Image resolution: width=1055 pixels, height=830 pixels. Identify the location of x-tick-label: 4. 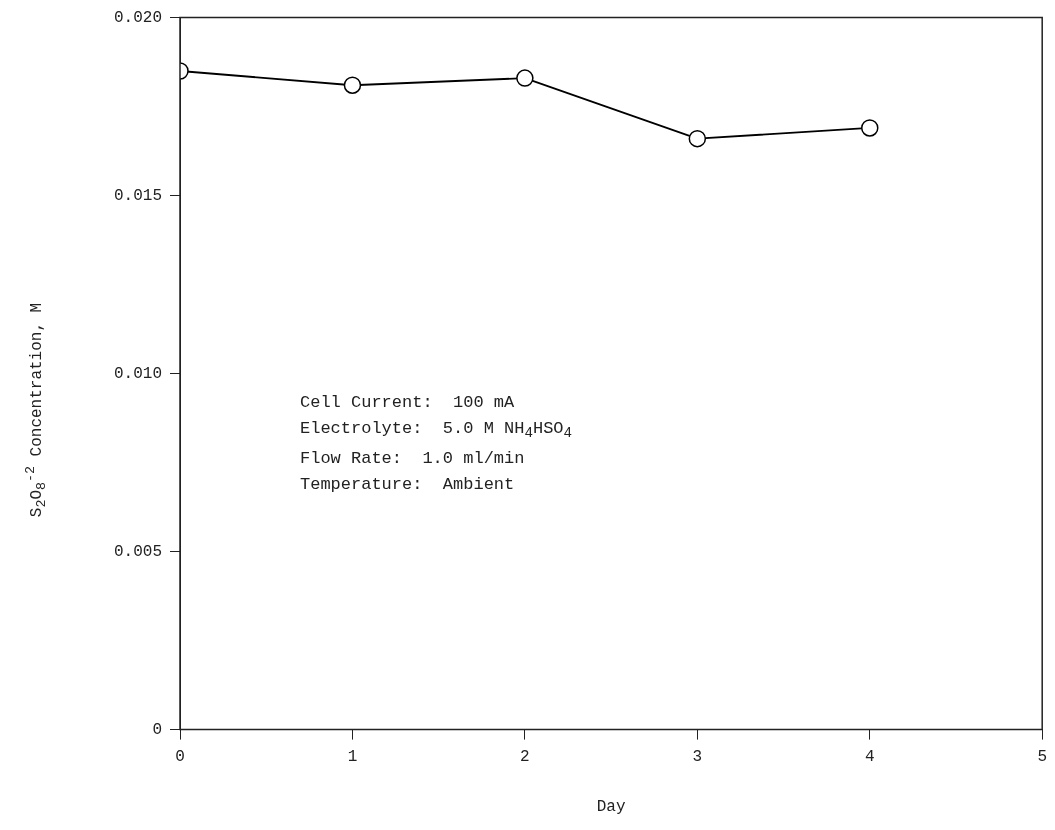
(869, 757).